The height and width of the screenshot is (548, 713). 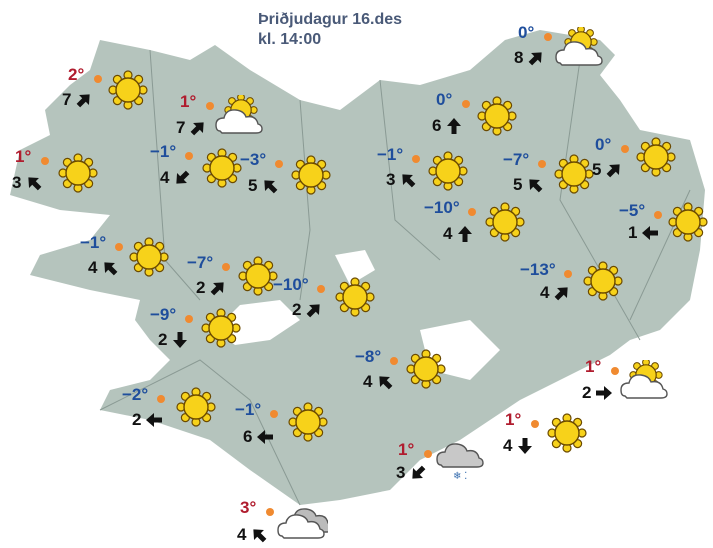 What do you see at coordinates (442, 207) in the screenshot?
I see `temperature: −10°` at bounding box center [442, 207].